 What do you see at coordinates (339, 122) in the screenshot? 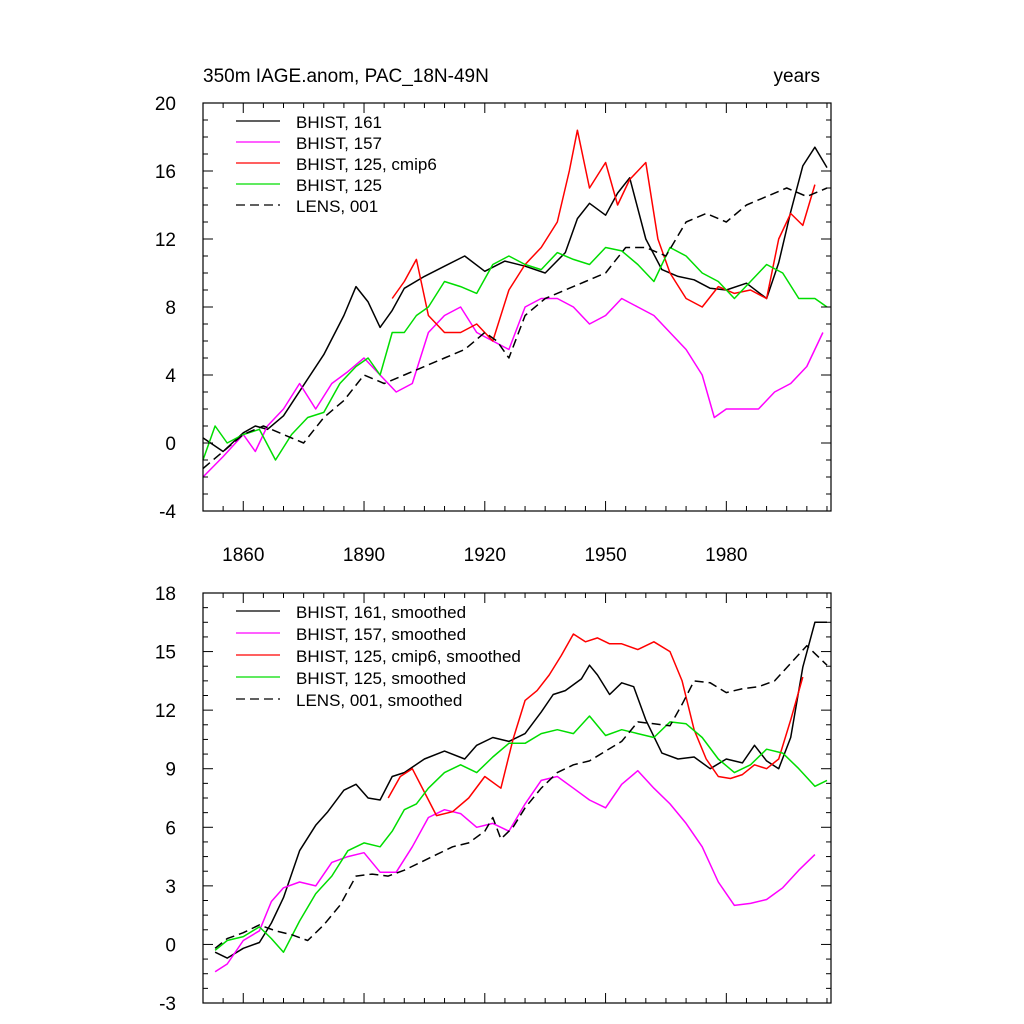
I see `top-legend-label: BHIST, 161` at bounding box center [339, 122].